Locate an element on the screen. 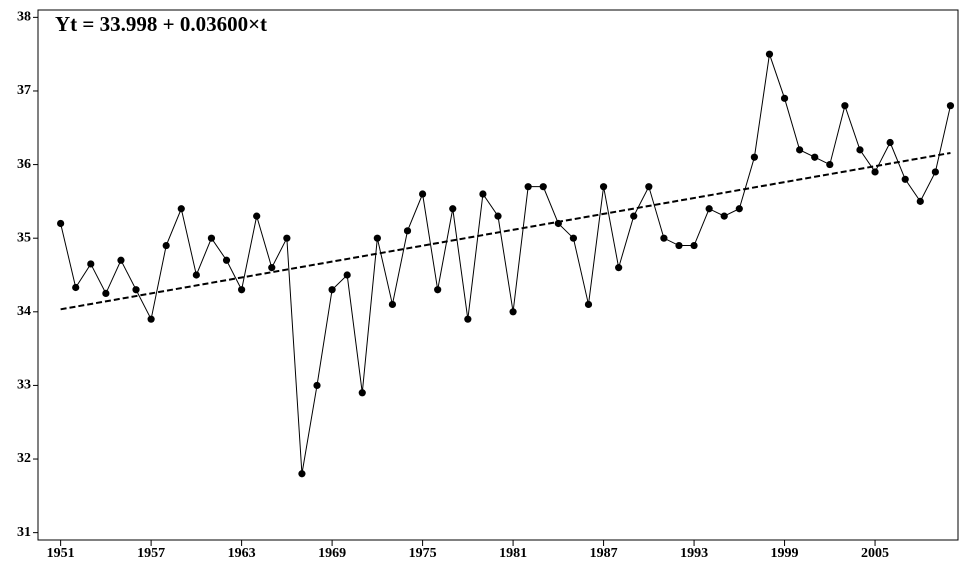 This screenshot has width=961, height=569. x-tick-label: 1999 is located at coordinates (785, 553).